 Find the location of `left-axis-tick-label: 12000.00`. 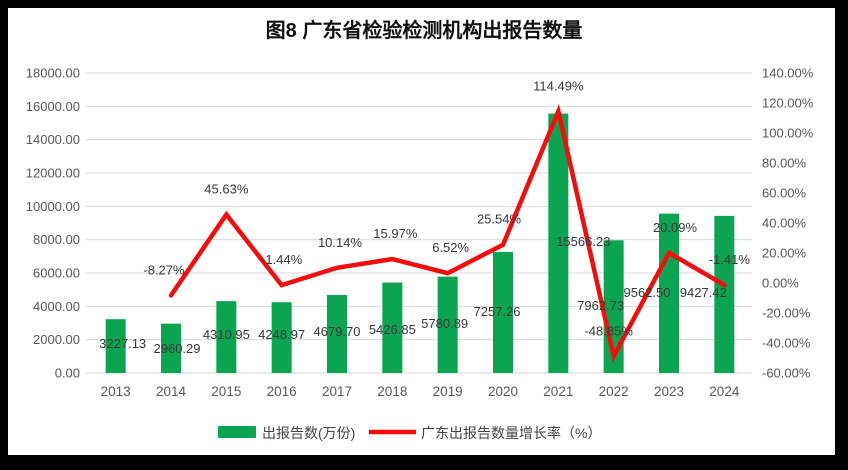

left-axis-tick-label: 12000.00 is located at coordinates (53, 173).